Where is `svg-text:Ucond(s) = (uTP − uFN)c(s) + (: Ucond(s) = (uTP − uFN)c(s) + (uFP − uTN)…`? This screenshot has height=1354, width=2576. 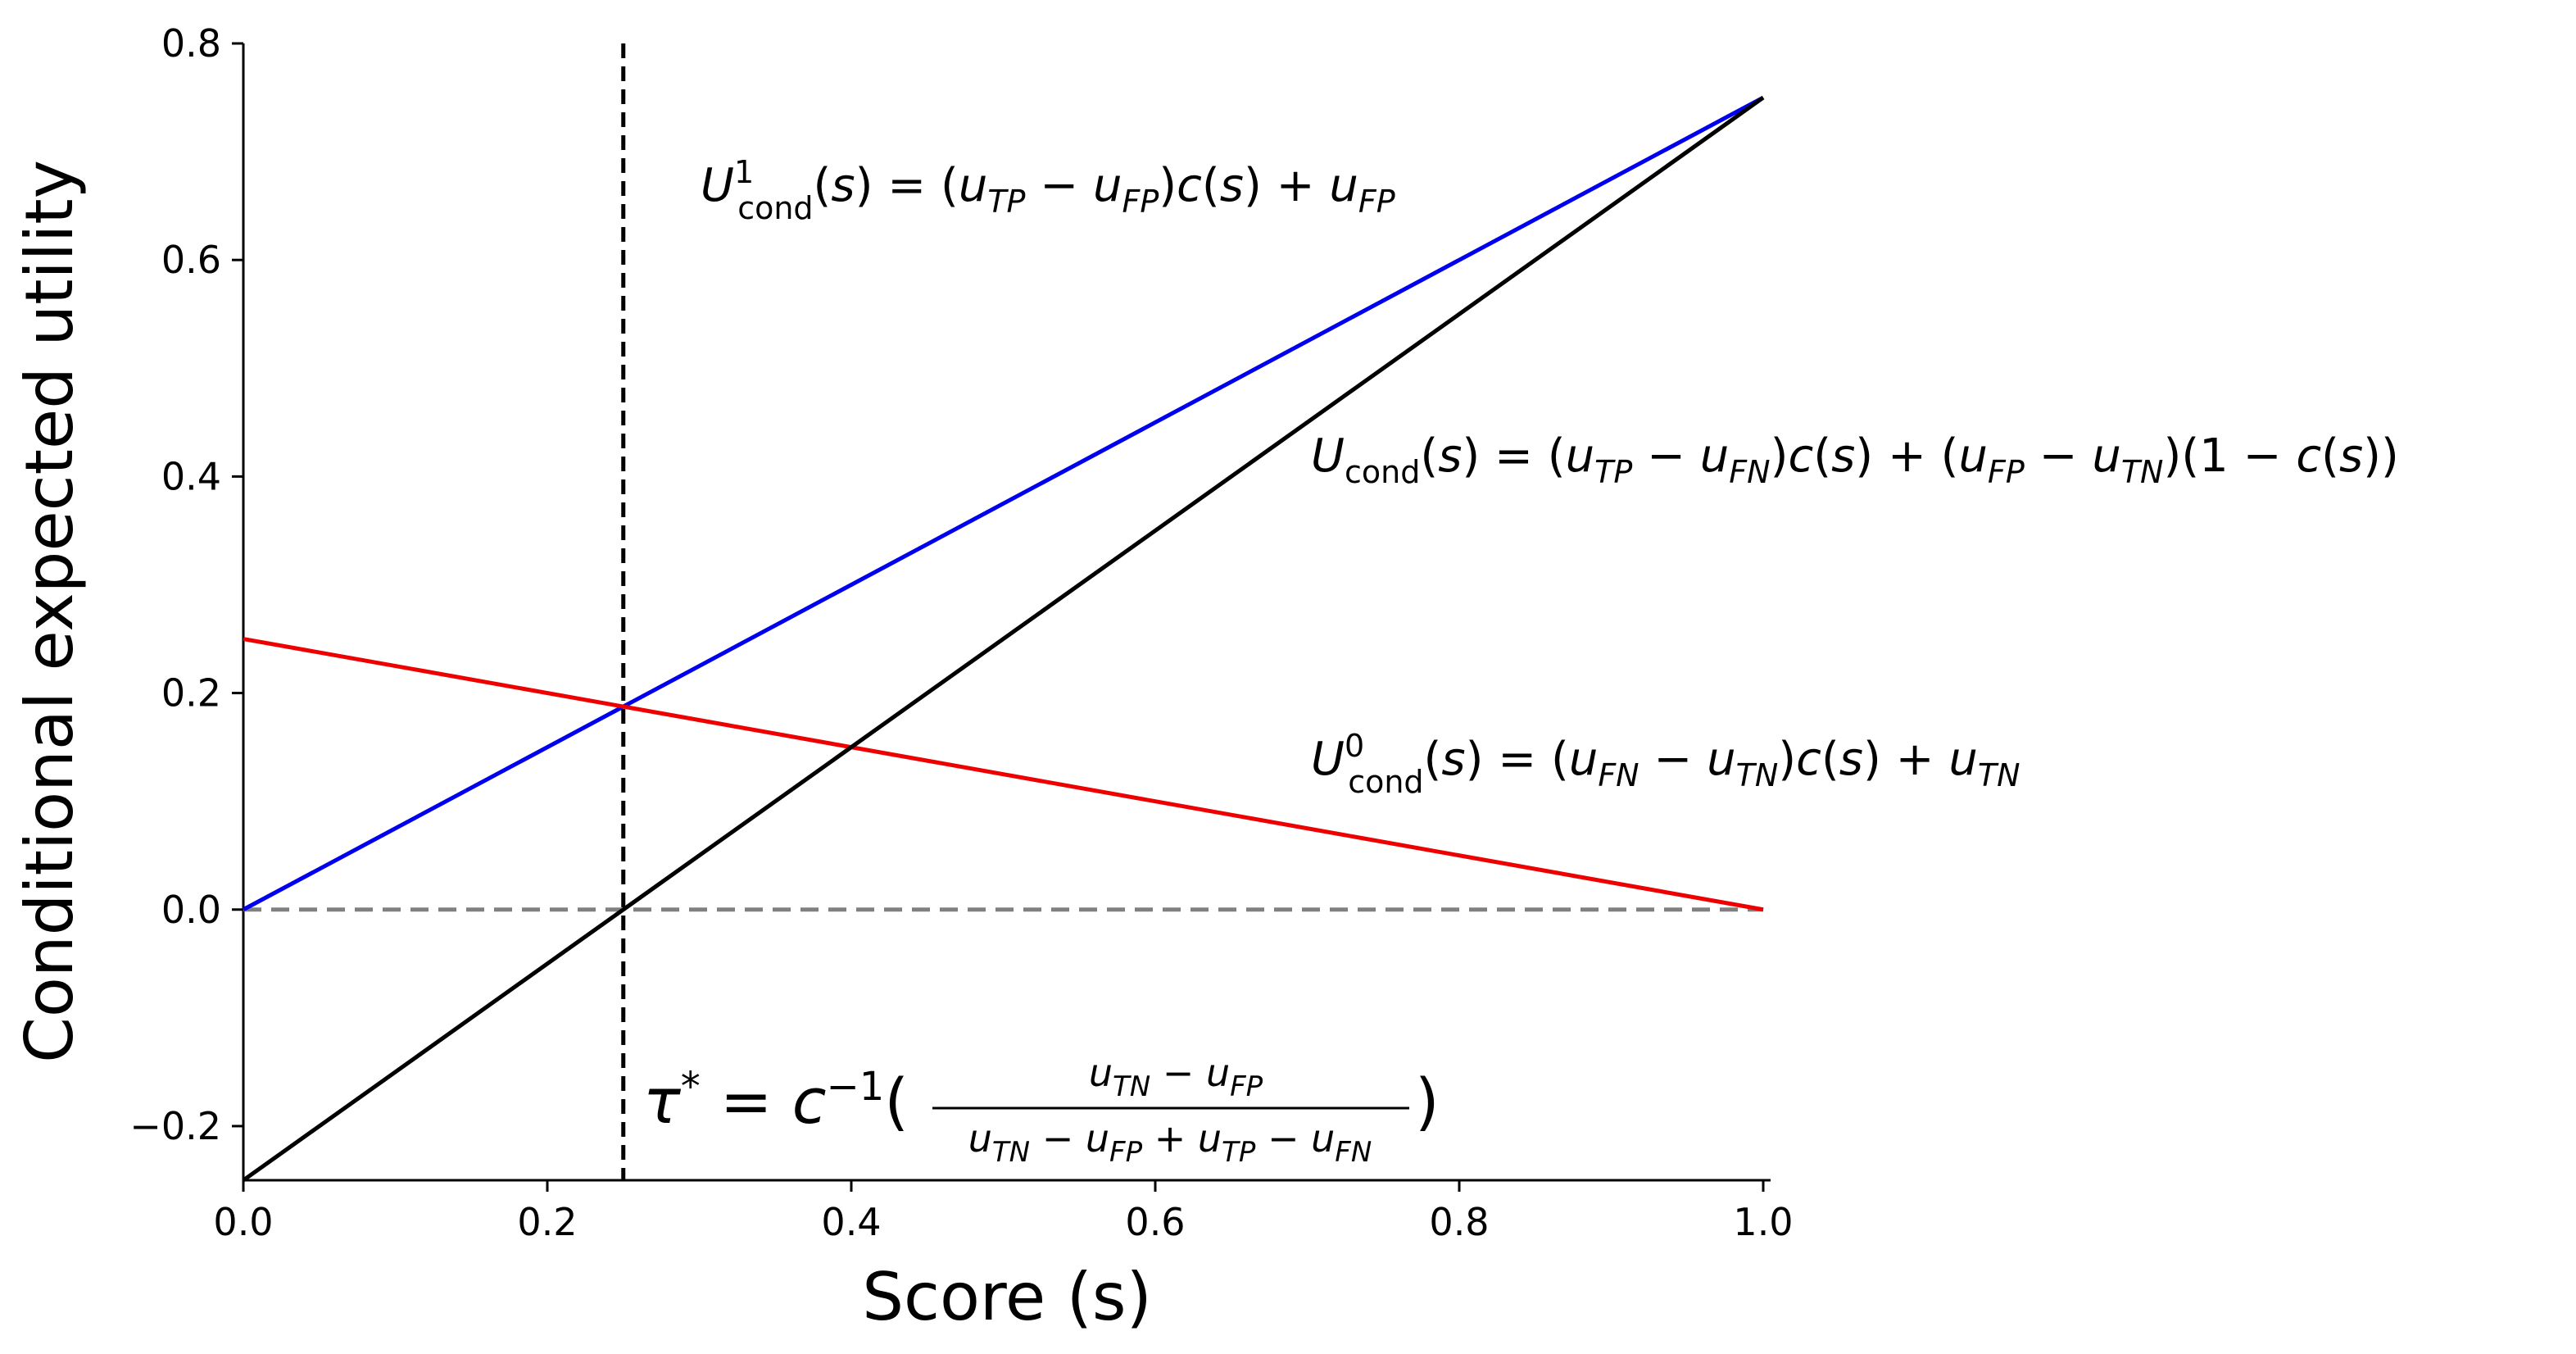
svg-text:Ucond(s) = (uTP − uFN)c(s) + (: Ucond(s) = (uTP − uFN)c(s) + (uFP − uTN)… is located at coordinates (1855, 459).